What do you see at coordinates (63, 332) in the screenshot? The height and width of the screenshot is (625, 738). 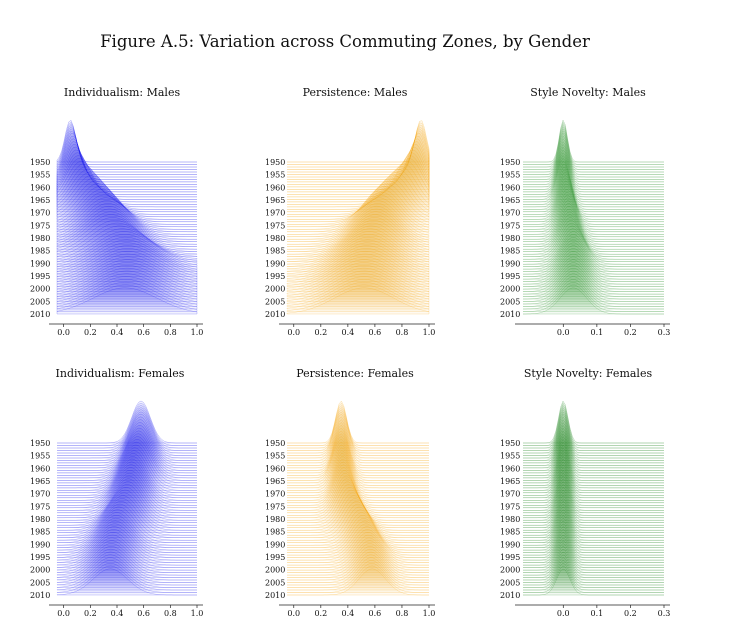 I see `x-tick-label: 0.0` at bounding box center [63, 332].